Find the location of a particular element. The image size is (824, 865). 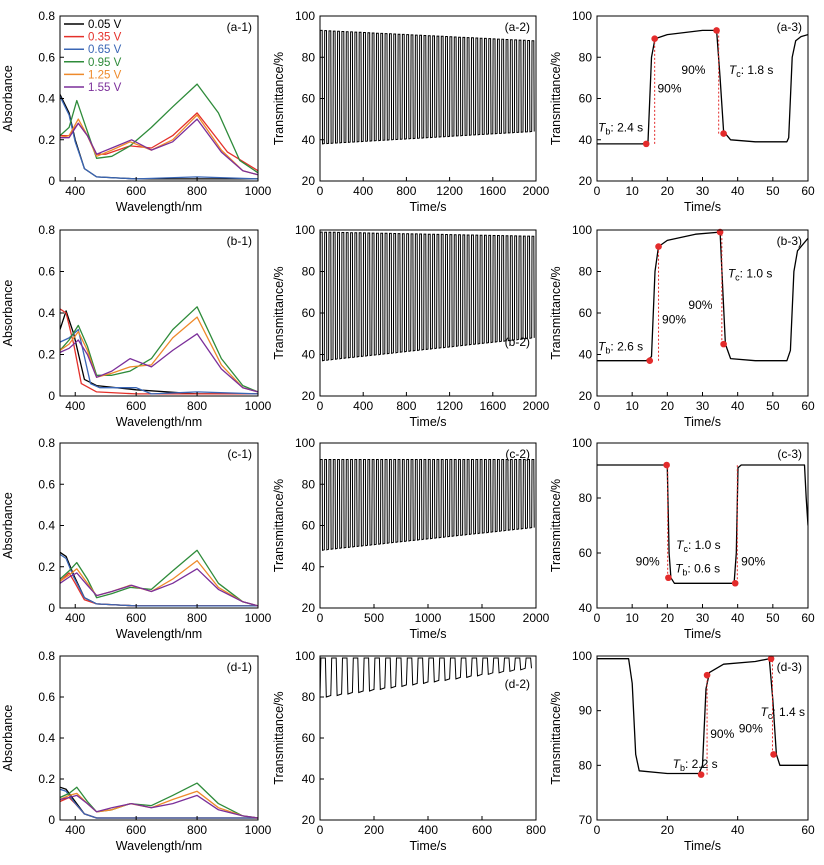

legend: 0.05 V0.35 V0.65 V0.95 V1.25 V1.55 V is located at coordinates (93, 56).